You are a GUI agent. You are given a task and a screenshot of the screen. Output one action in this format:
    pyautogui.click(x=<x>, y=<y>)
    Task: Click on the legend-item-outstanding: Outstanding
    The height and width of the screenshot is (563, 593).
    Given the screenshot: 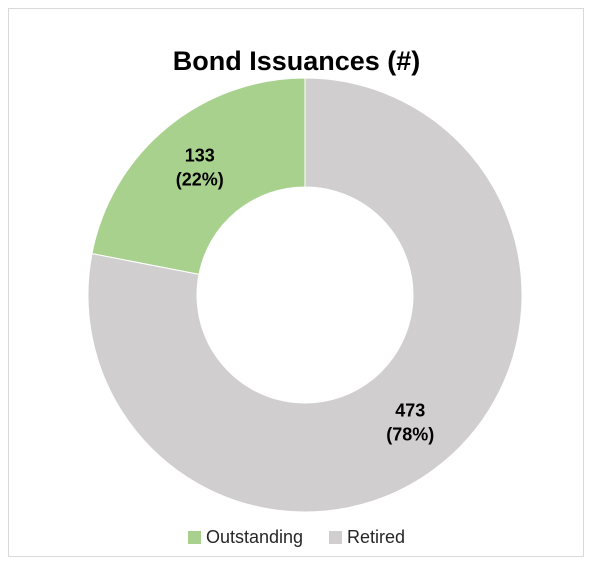 What is the action you would take?
    pyautogui.click(x=245, y=537)
    